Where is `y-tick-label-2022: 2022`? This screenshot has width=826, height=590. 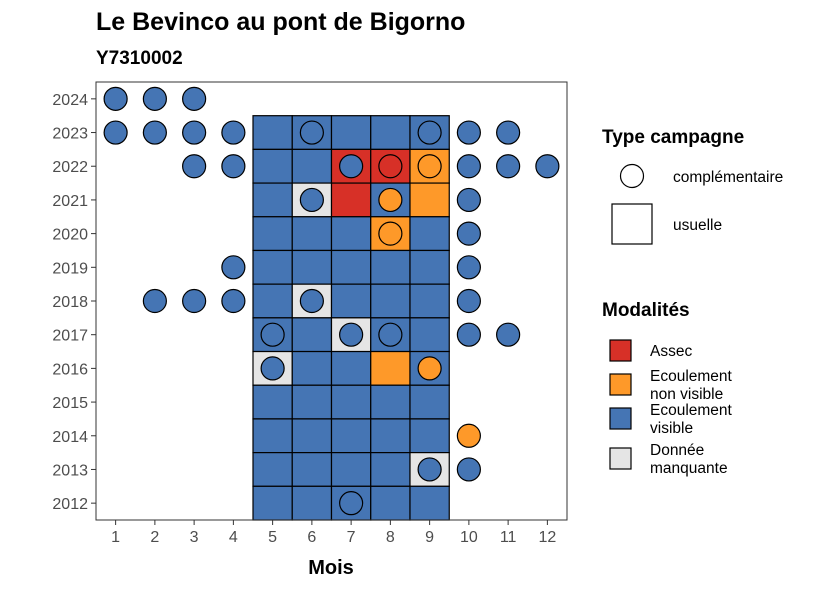
y-tick-label-2022: 2022 is located at coordinates (70, 167).